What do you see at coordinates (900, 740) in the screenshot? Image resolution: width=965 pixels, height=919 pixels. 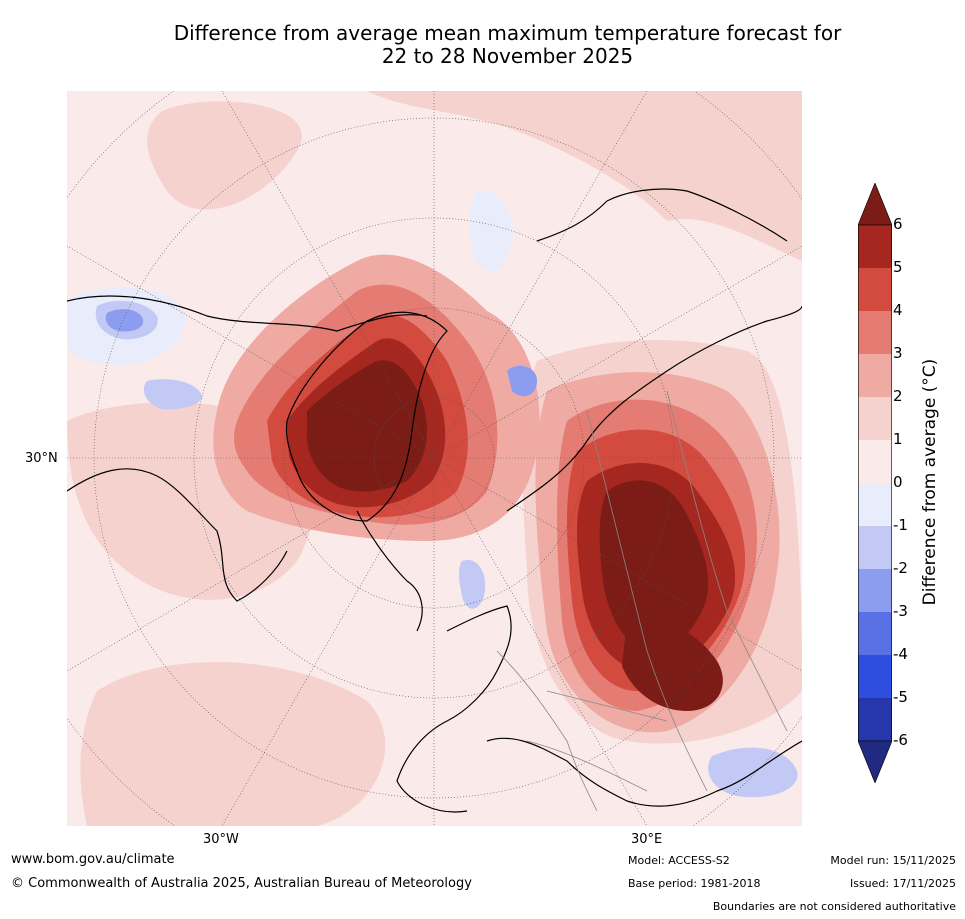 I see `colorbar-tick-label: -6` at bounding box center [900, 740].